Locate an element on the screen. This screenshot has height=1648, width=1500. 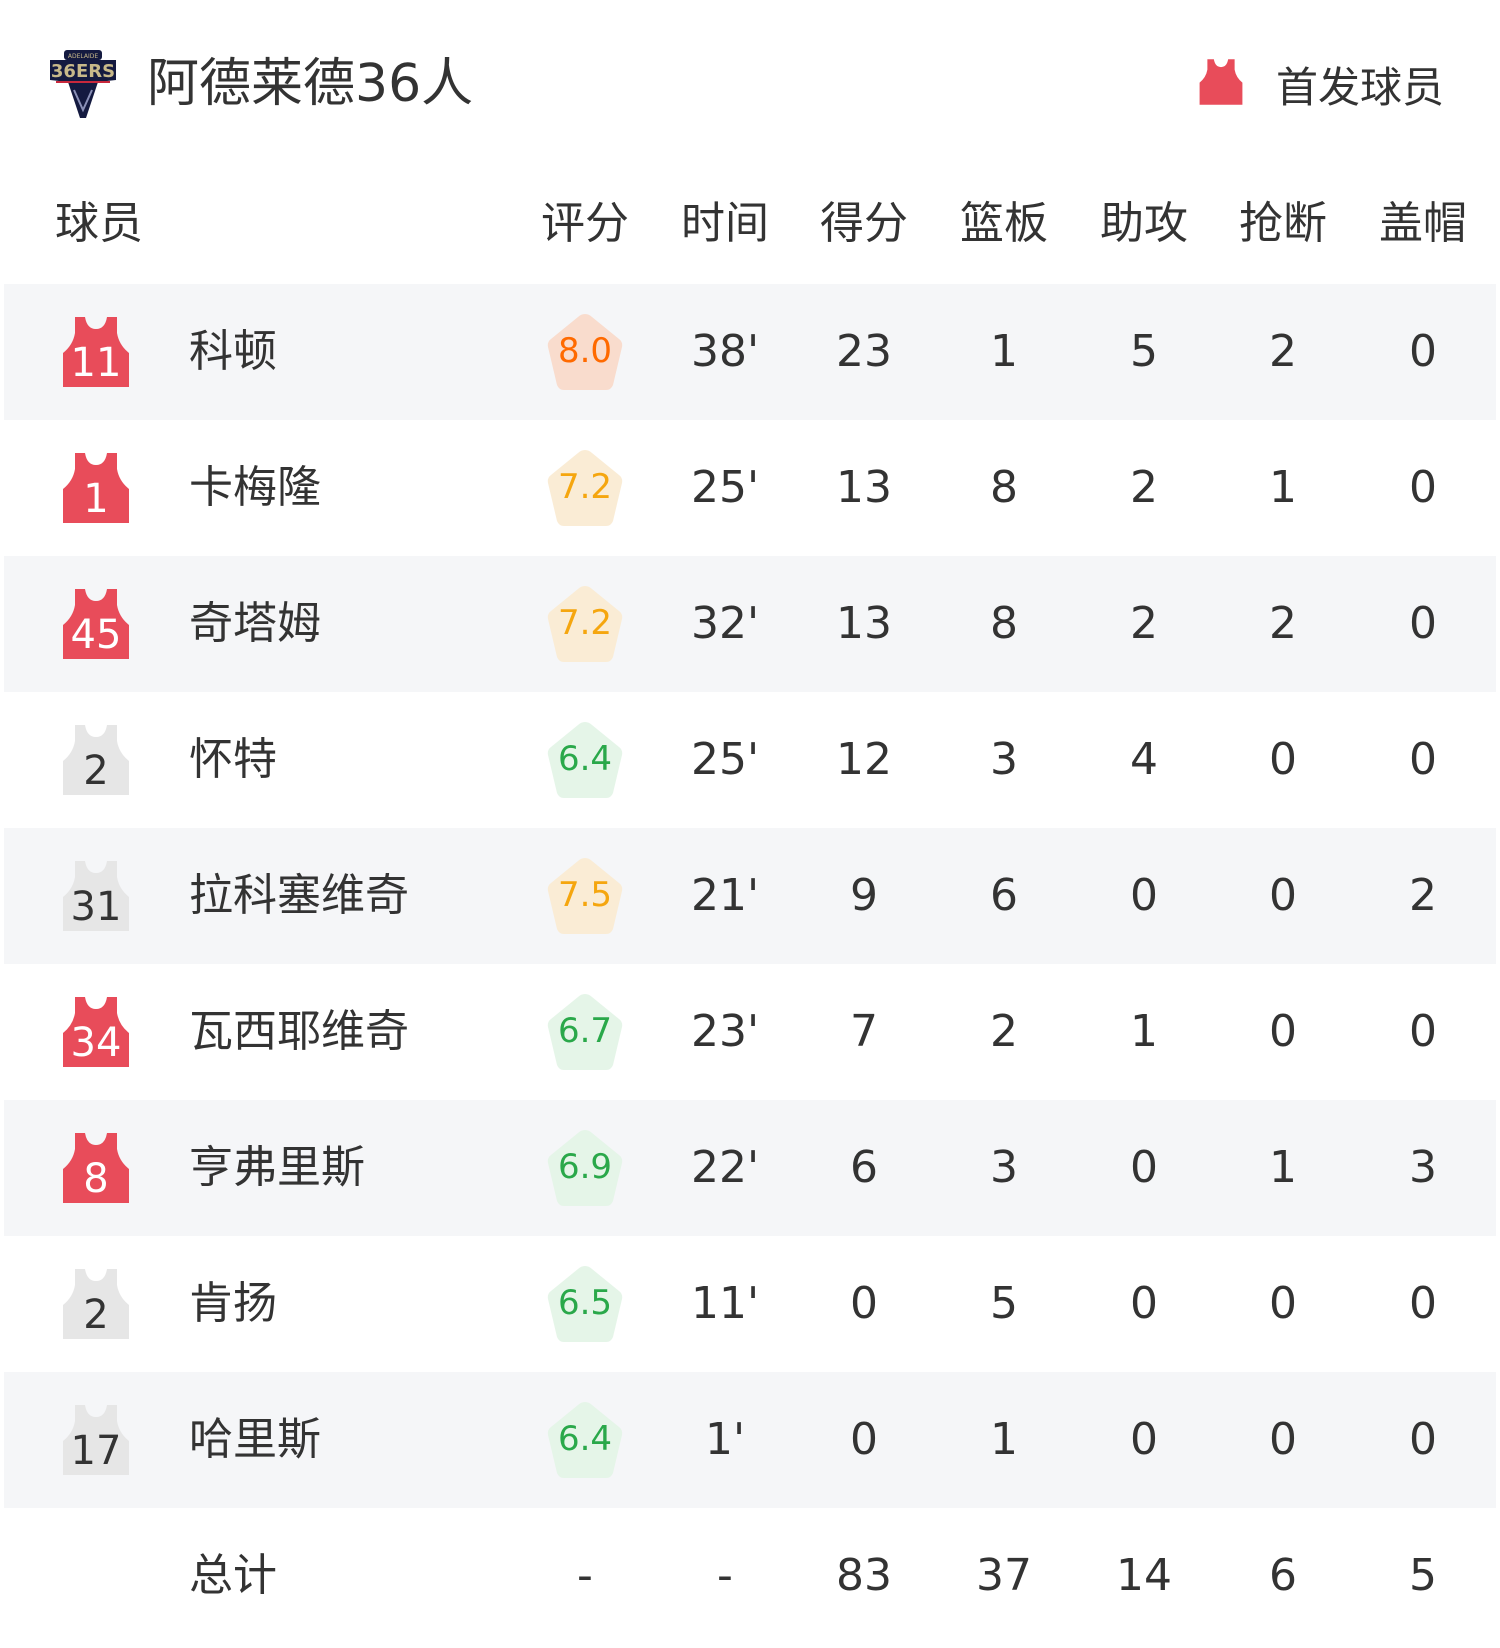
totals-rating: - is located at coordinates (585, 1575).